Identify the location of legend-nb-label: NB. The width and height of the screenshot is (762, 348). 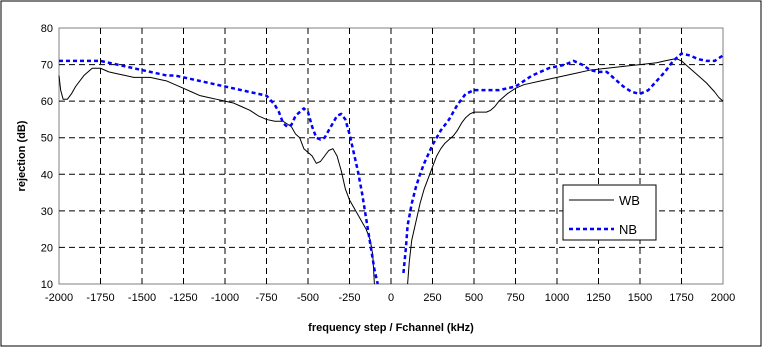
(628, 229).